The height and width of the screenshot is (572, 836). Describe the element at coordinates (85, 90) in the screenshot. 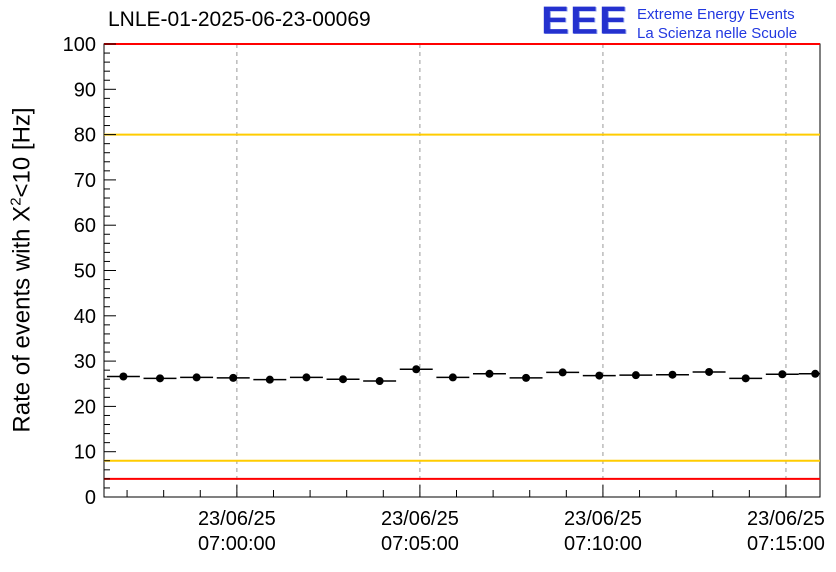

I see `y-tick-label: 90` at that location.